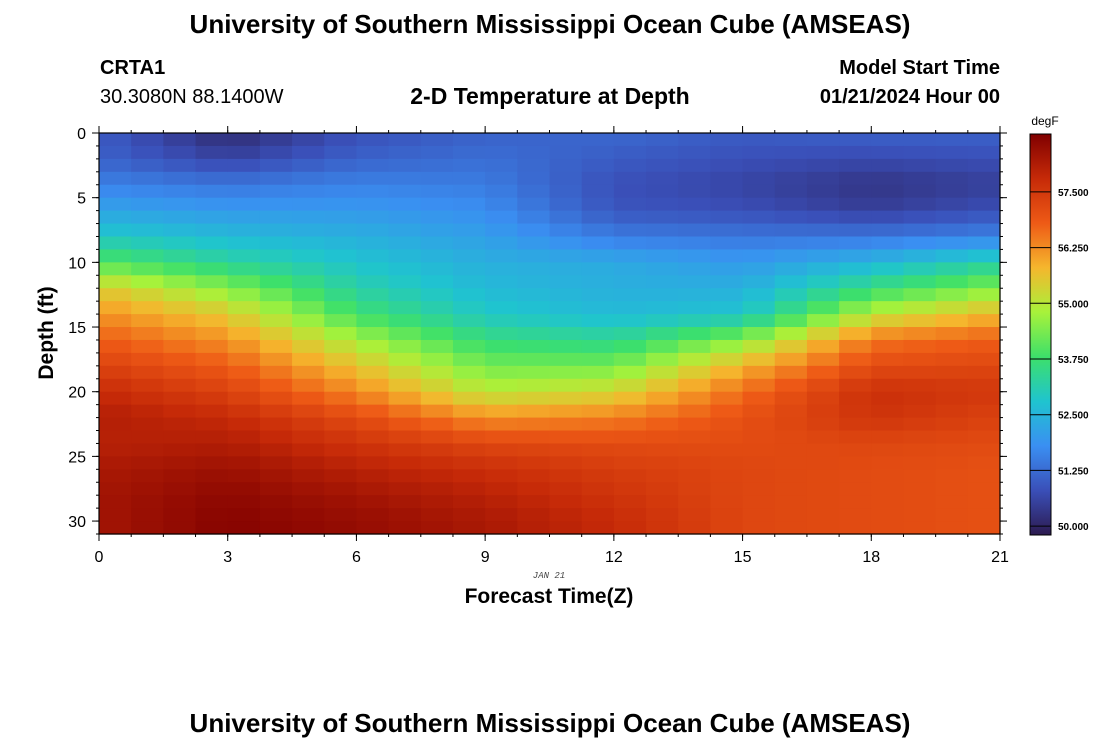  I want to click on x-tick-label: 6, so click(356, 557).